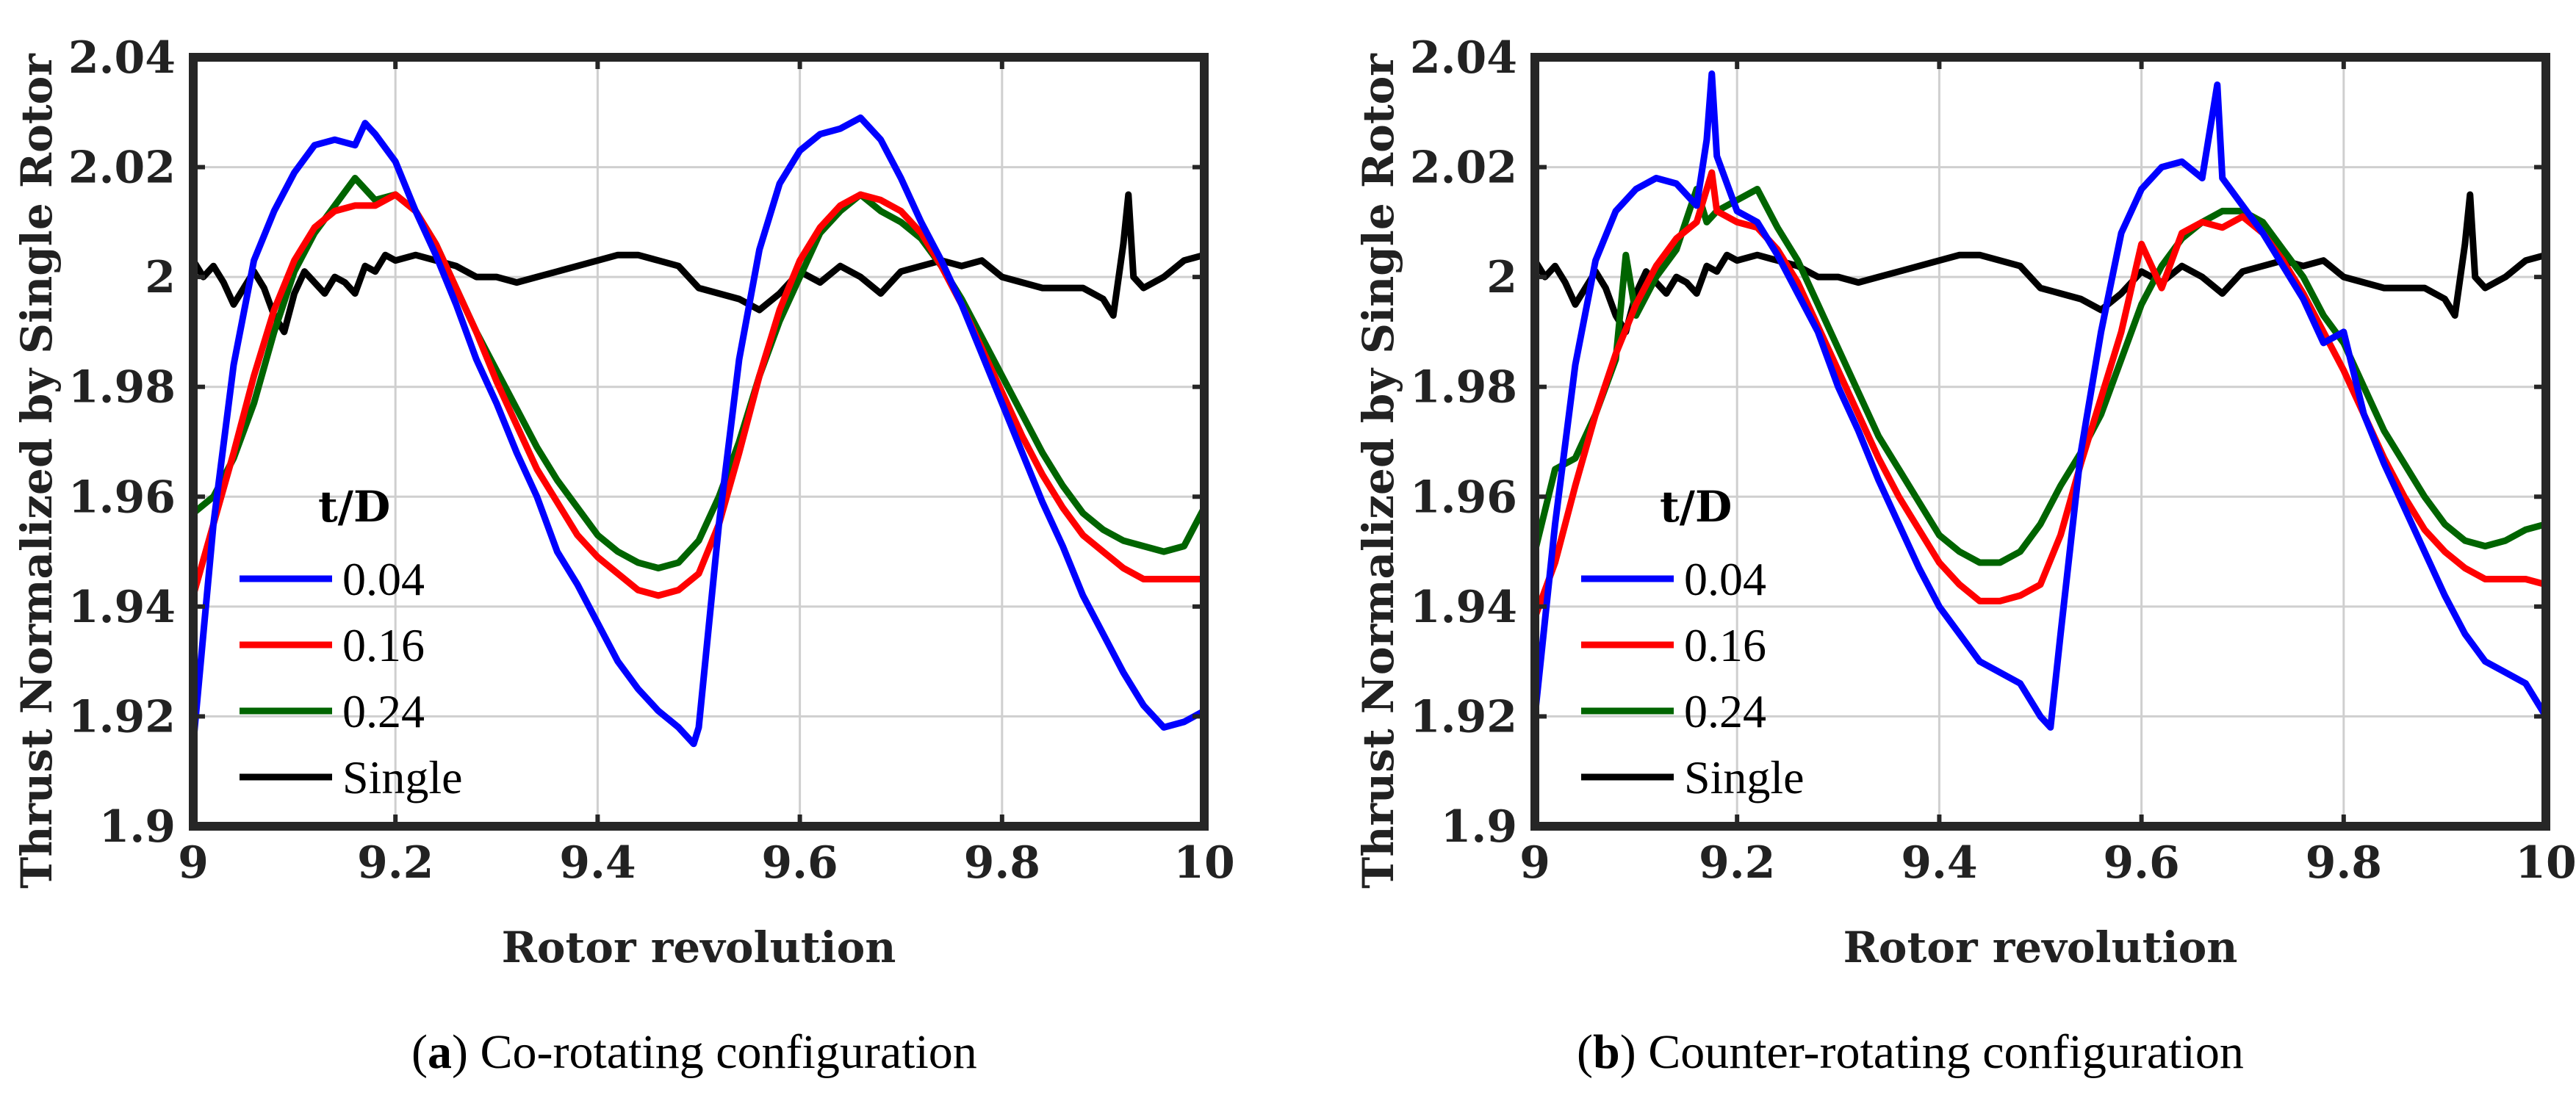 The width and height of the screenshot is (2576, 1098). Describe the element at coordinates (440, 1052) in the screenshot. I see `caption-a-letter: a` at that location.